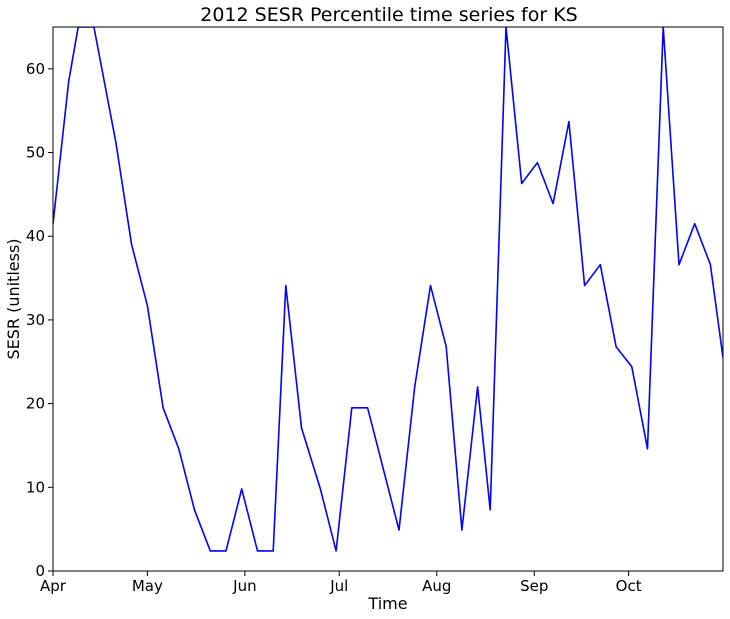 The height and width of the screenshot is (619, 730). What do you see at coordinates (629, 586) in the screenshot?
I see `x-tick-label: Oct` at bounding box center [629, 586].